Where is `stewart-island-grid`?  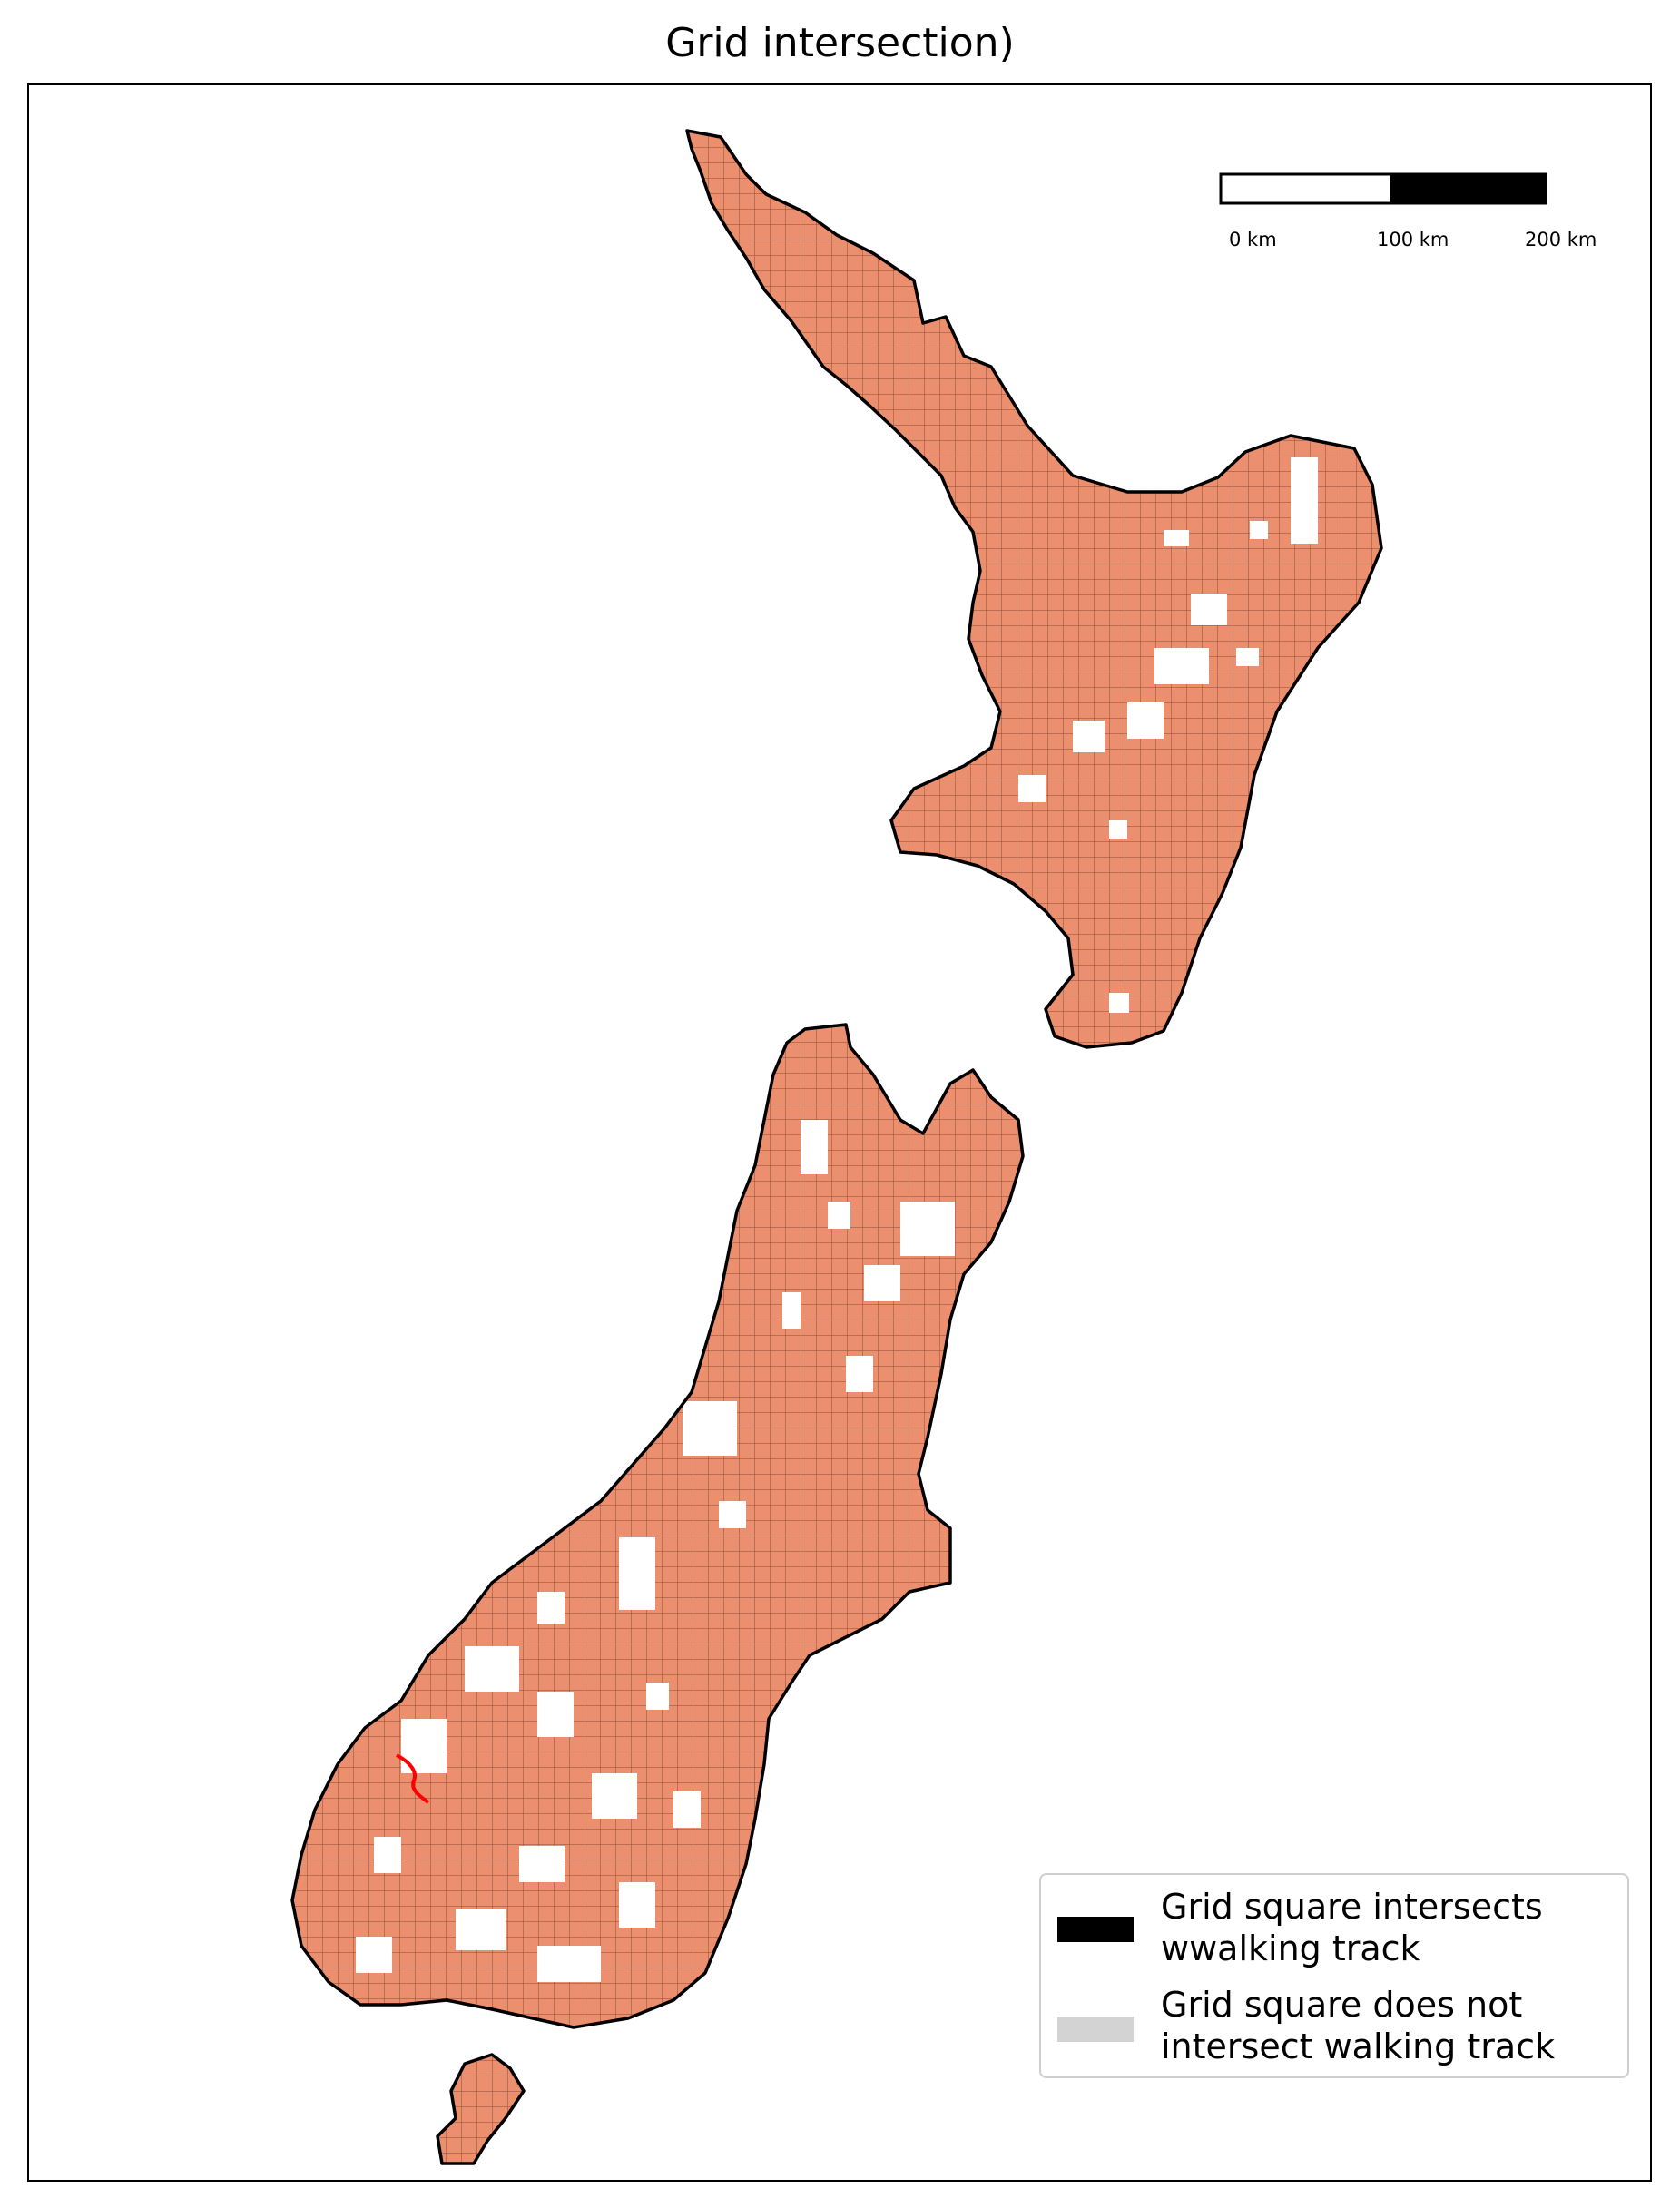 stewart-island-grid is located at coordinates (481, 2109).